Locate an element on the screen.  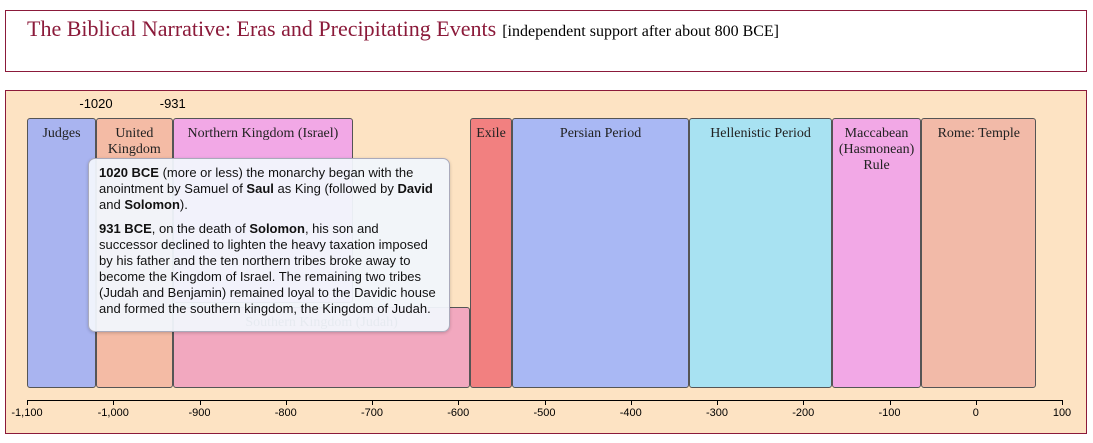
era-bar: Rome: Temple is located at coordinates (979, 253).